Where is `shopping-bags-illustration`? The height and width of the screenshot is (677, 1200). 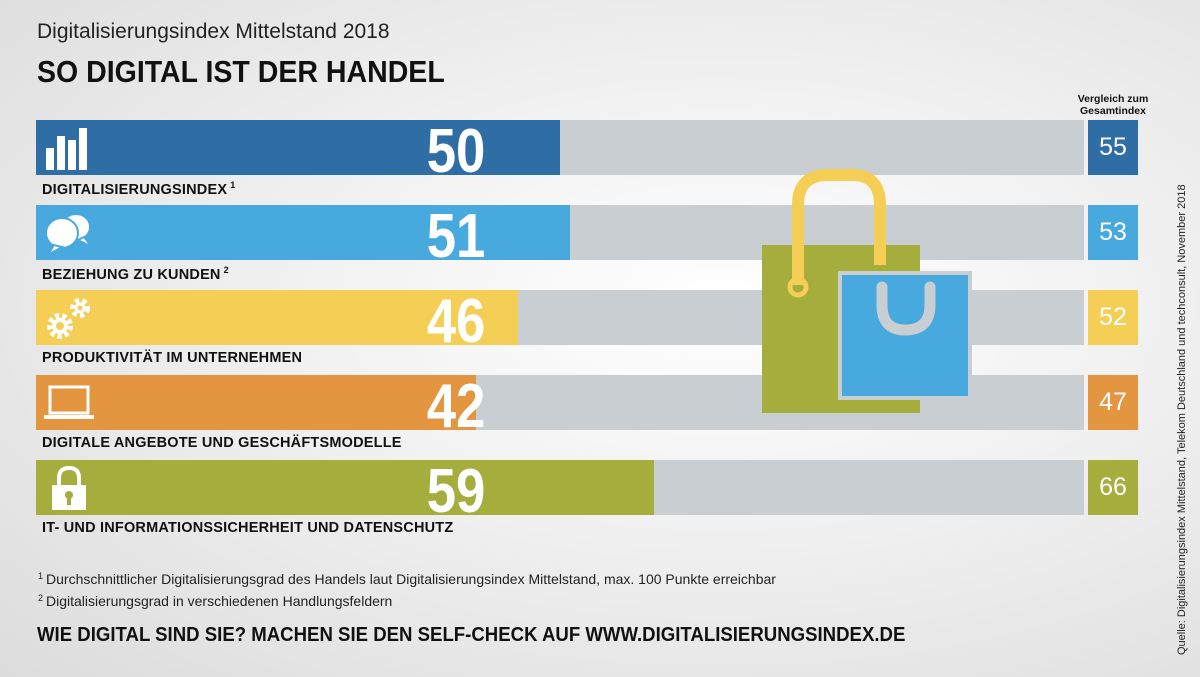 shopping-bags-illustration is located at coordinates (867, 291).